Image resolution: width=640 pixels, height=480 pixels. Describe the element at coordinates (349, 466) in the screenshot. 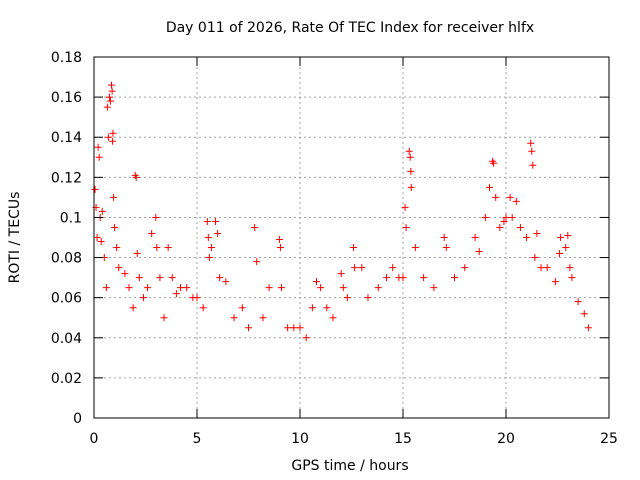

I see `x-axis-label: GPS time / hours` at that location.